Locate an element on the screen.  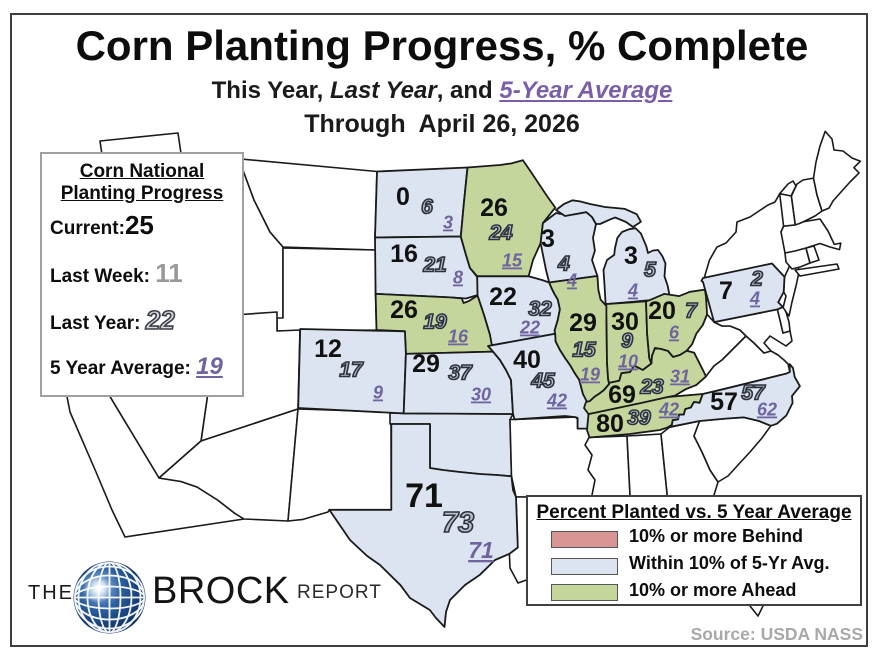
svg-text: 23 is located at coordinates (651, 387).